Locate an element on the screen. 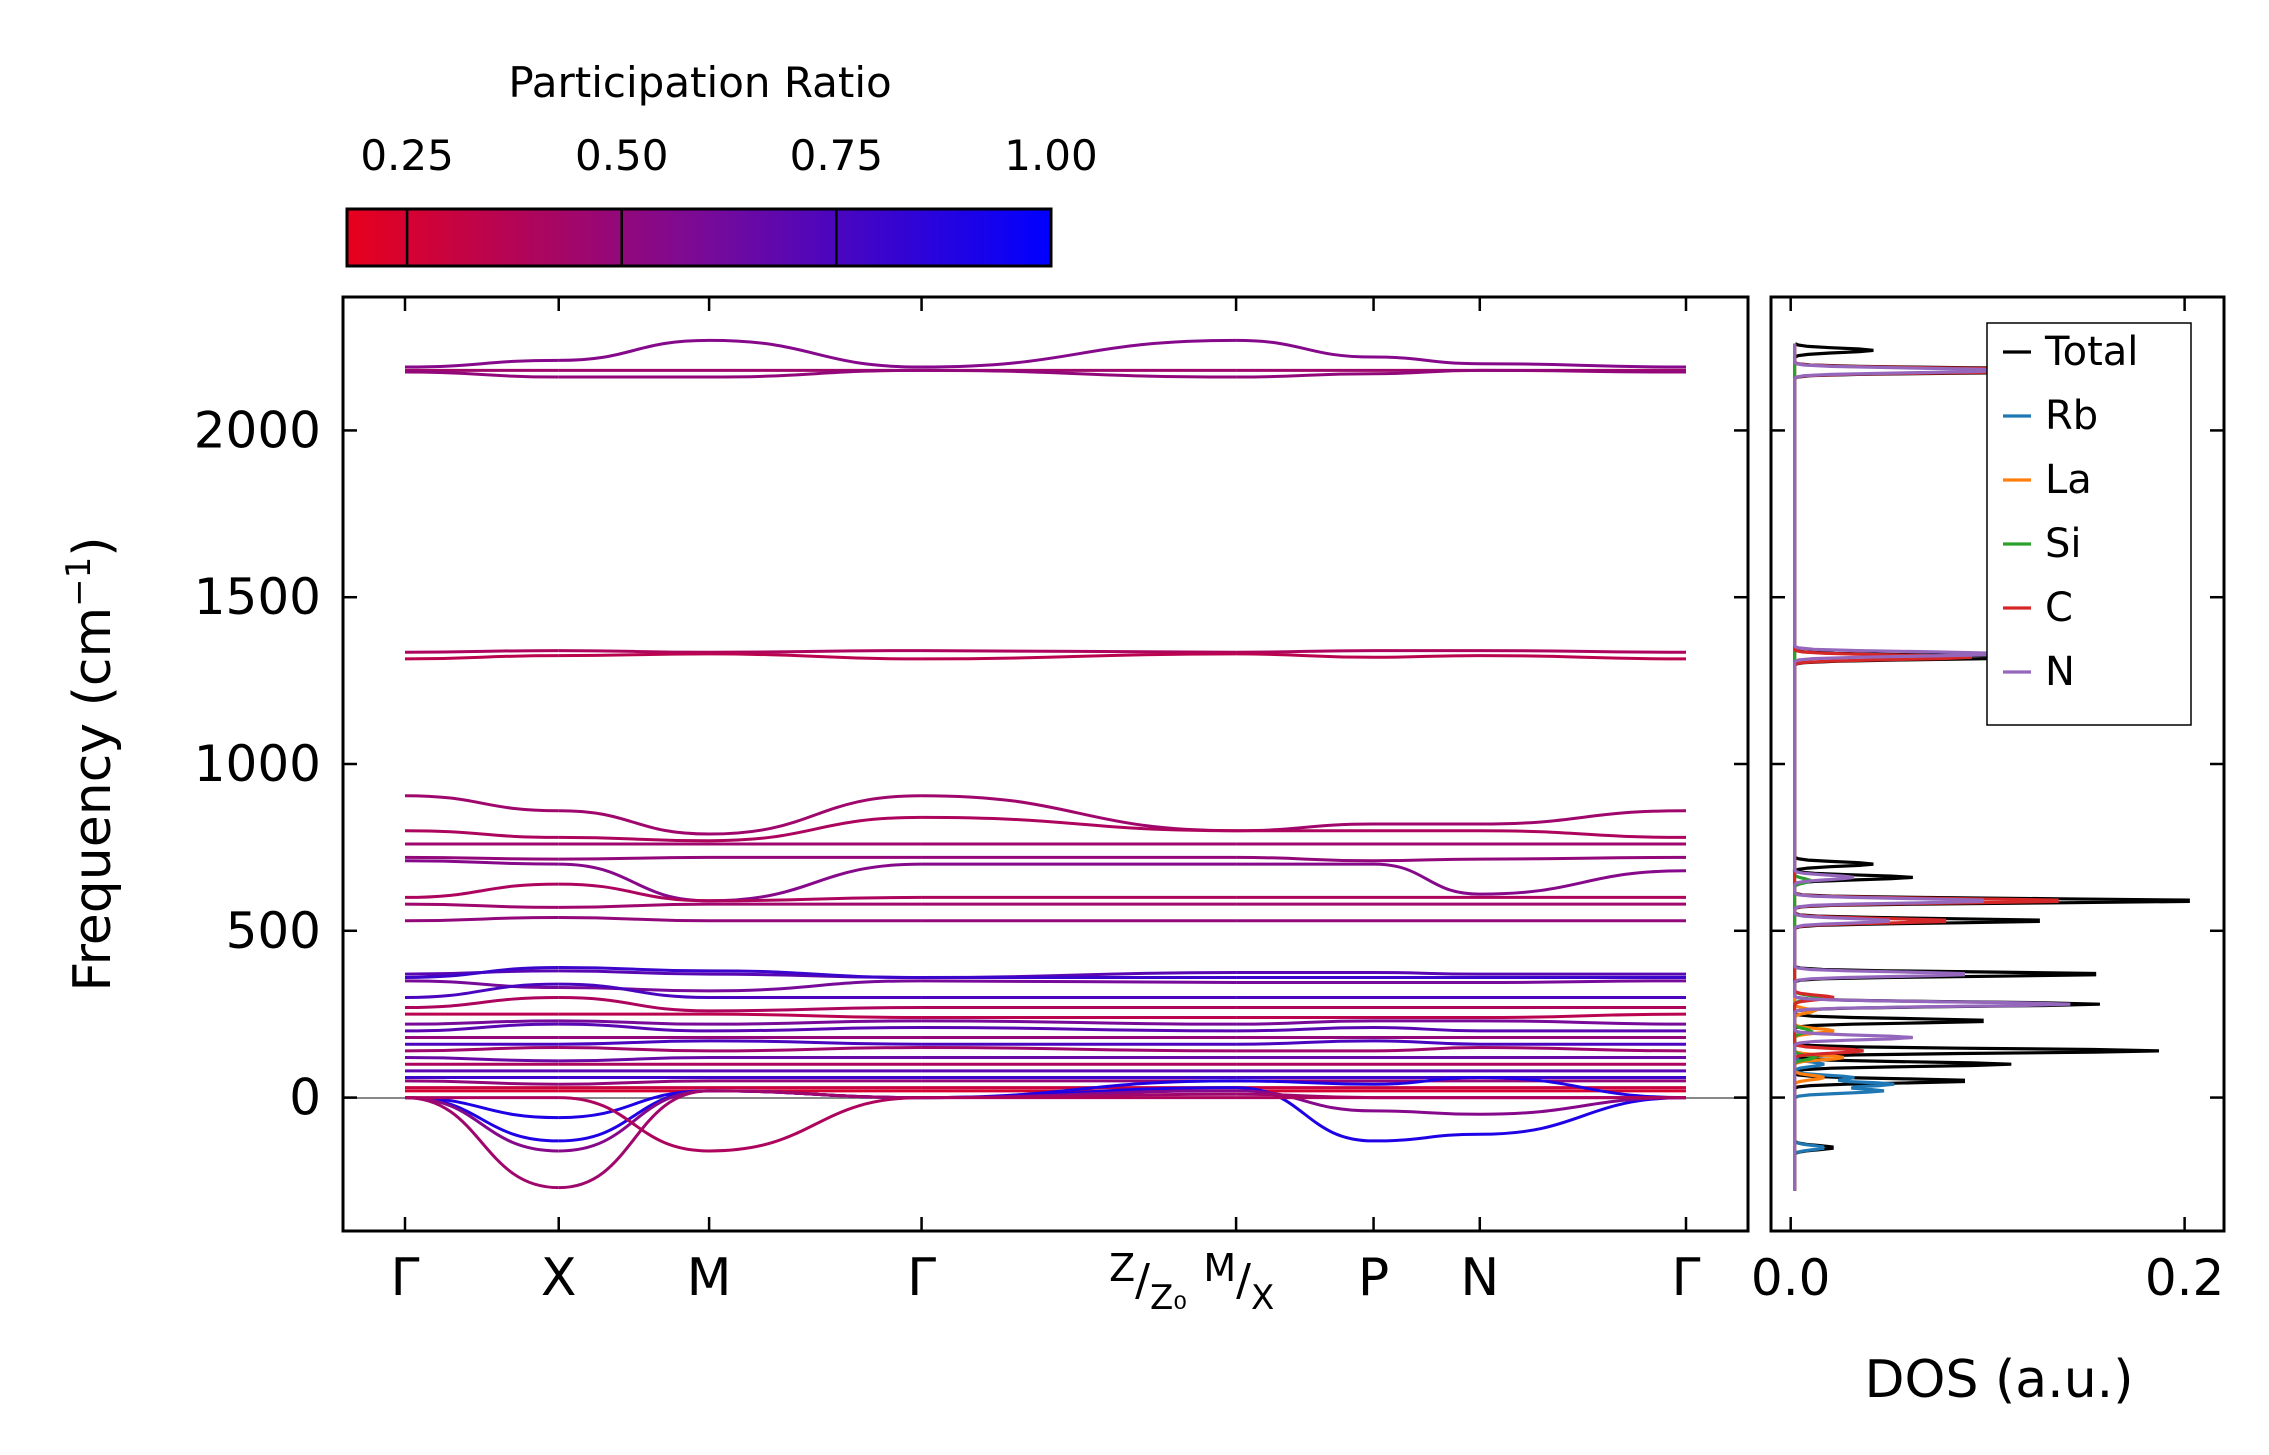 The height and width of the screenshot is (1455, 2269). dos-legend: Total Rb La Si CN is located at coordinates (2089, 524).